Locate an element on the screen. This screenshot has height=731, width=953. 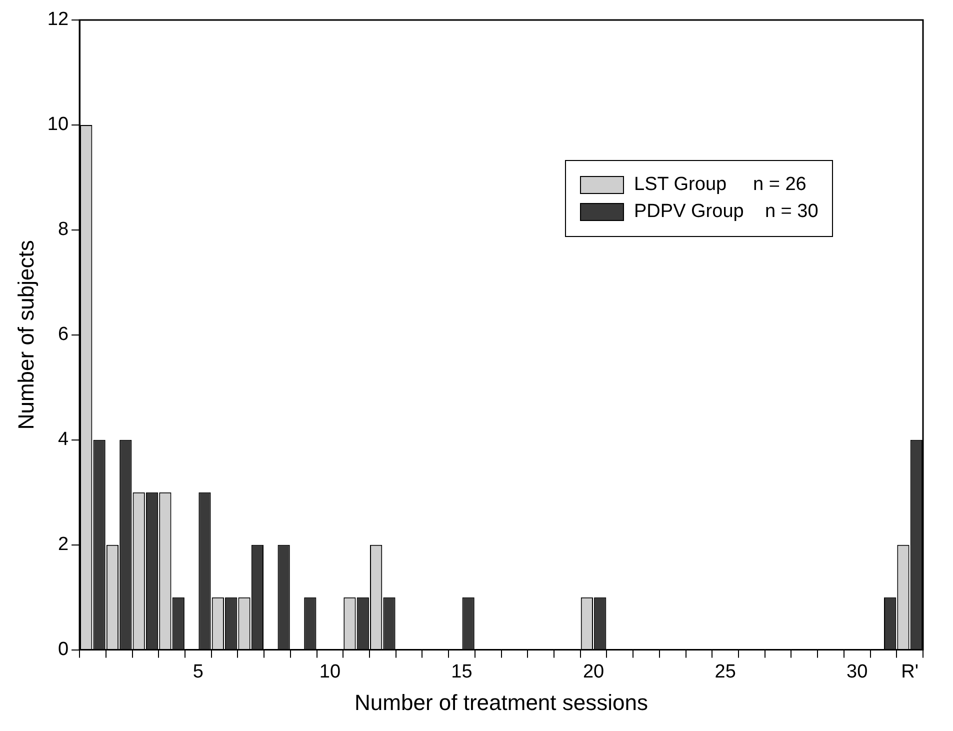
legend-label: LST Group n = 26 is located at coordinates (720, 185).